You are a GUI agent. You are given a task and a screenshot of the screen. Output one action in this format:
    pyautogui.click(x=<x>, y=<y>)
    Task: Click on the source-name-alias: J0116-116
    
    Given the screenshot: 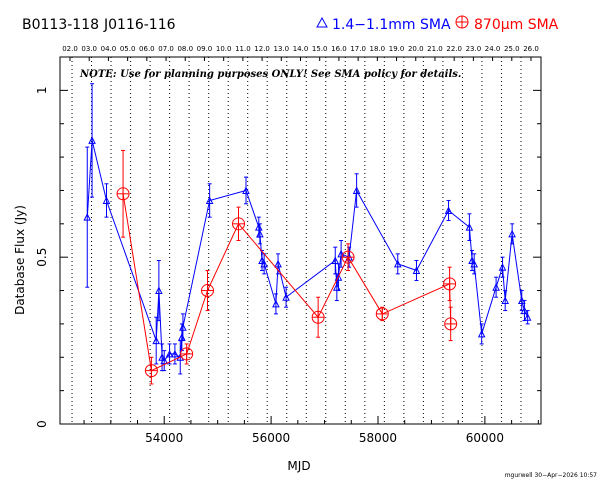 What is the action you would take?
    pyautogui.click(x=139, y=25)
    